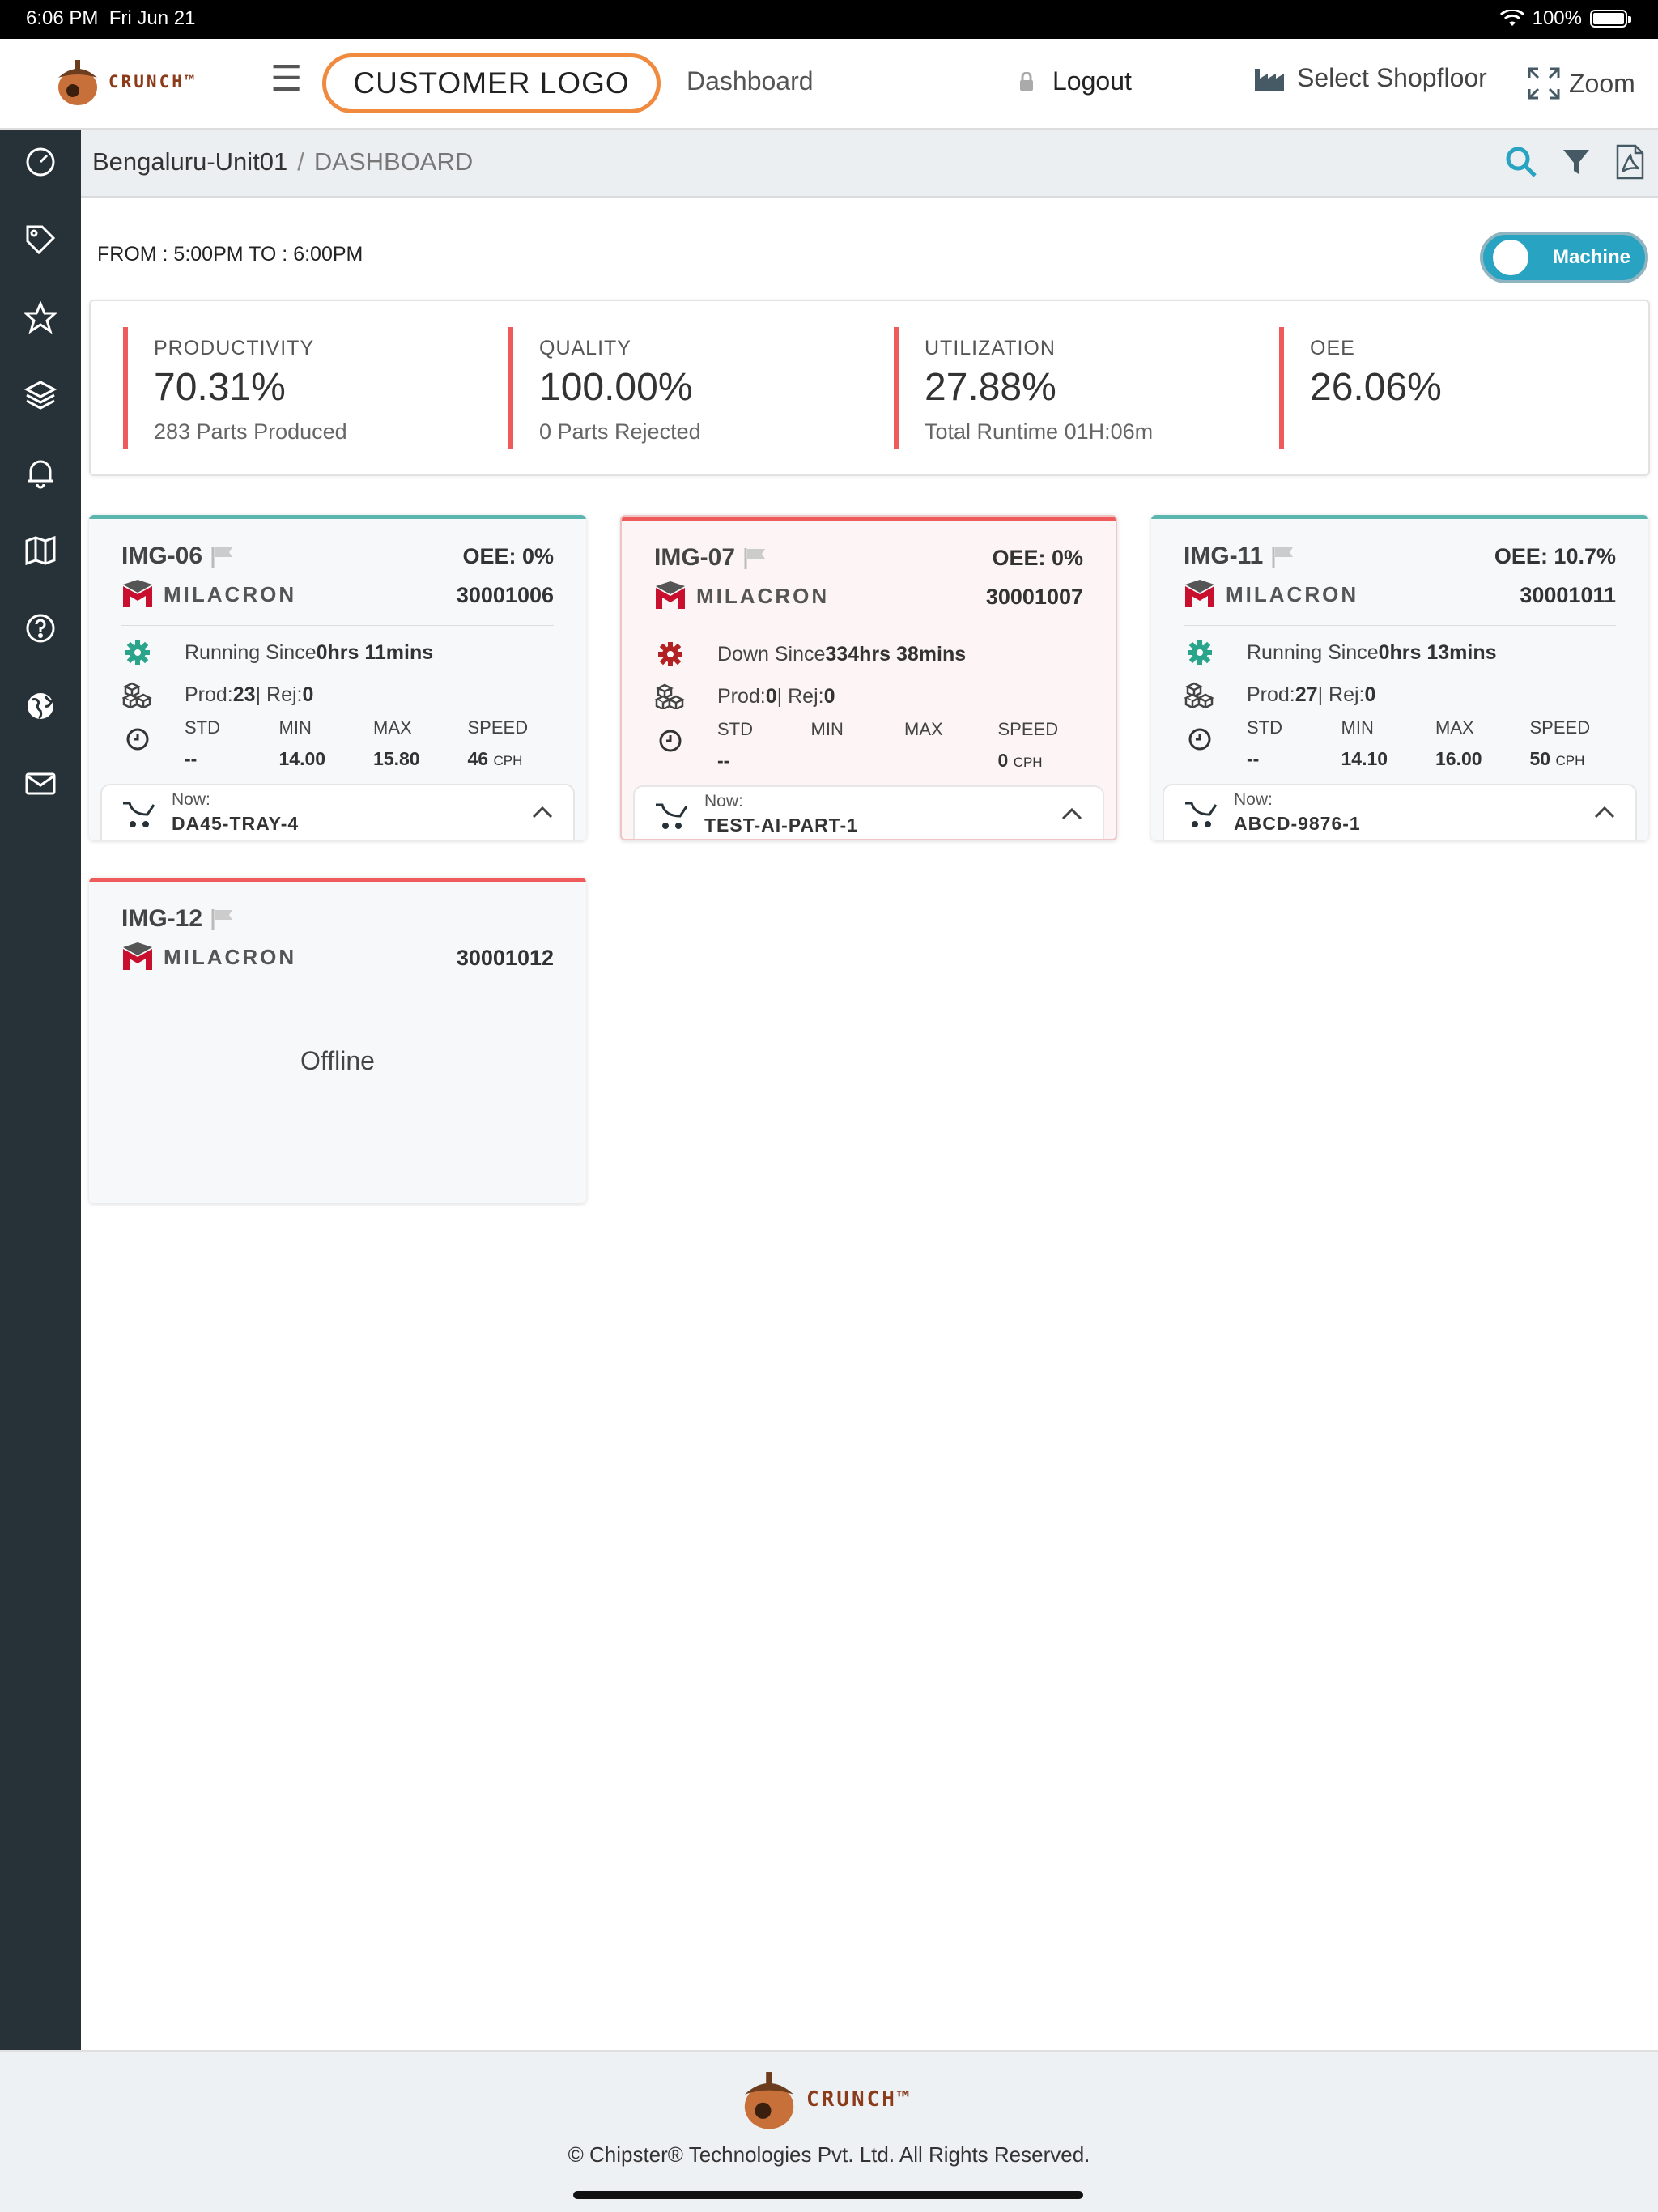 Image resolution: width=1658 pixels, height=2212 pixels. Describe the element at coordinates (40, 628) in the screenshot. I see `help-icon` at that location.